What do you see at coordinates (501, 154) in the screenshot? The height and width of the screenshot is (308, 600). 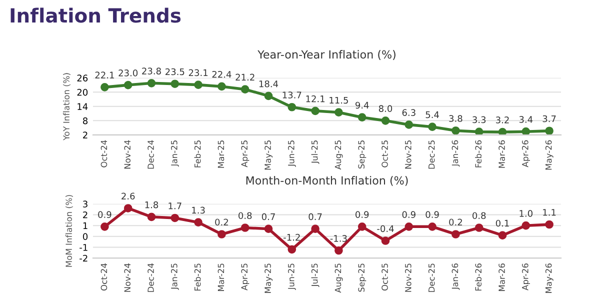 I see `x-tick-label: Mar-26` at bounding box center [501, 154].